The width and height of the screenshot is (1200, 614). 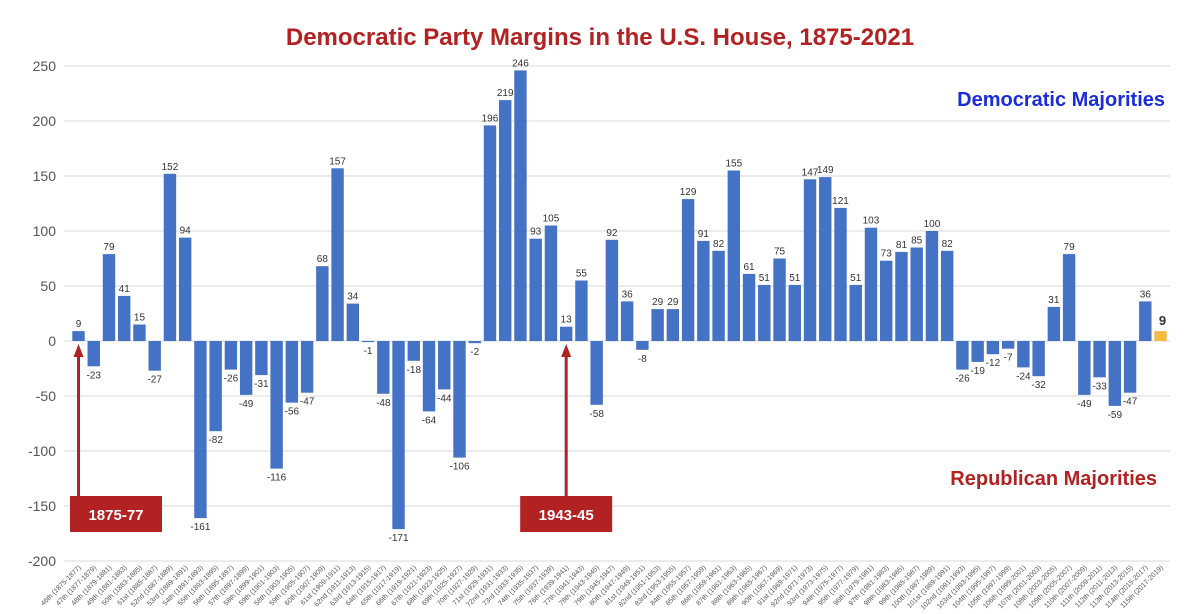 I want to click on data-label: 155, so click(x=733, y=164).